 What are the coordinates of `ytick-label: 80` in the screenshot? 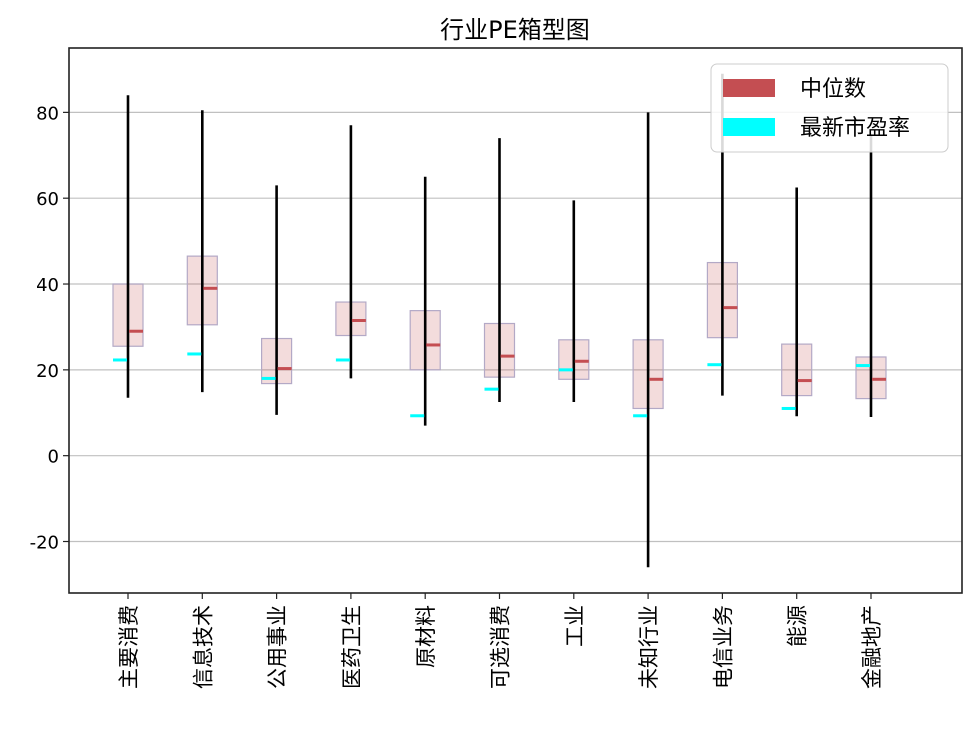 It's located at (47, 113).